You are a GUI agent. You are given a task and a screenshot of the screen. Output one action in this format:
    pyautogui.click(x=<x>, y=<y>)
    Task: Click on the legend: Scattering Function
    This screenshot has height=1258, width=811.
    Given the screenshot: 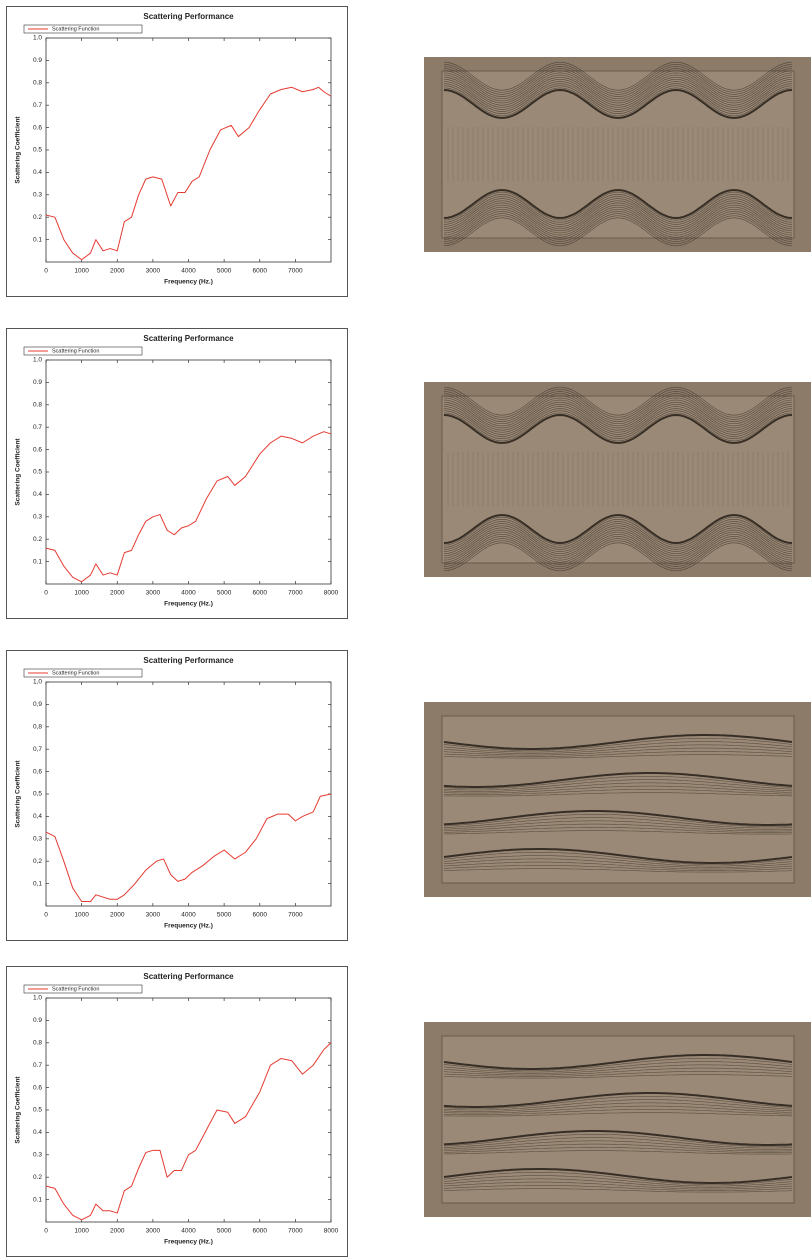 What is the action you would take?
    pyautogui.click(x=83, y=989)
    